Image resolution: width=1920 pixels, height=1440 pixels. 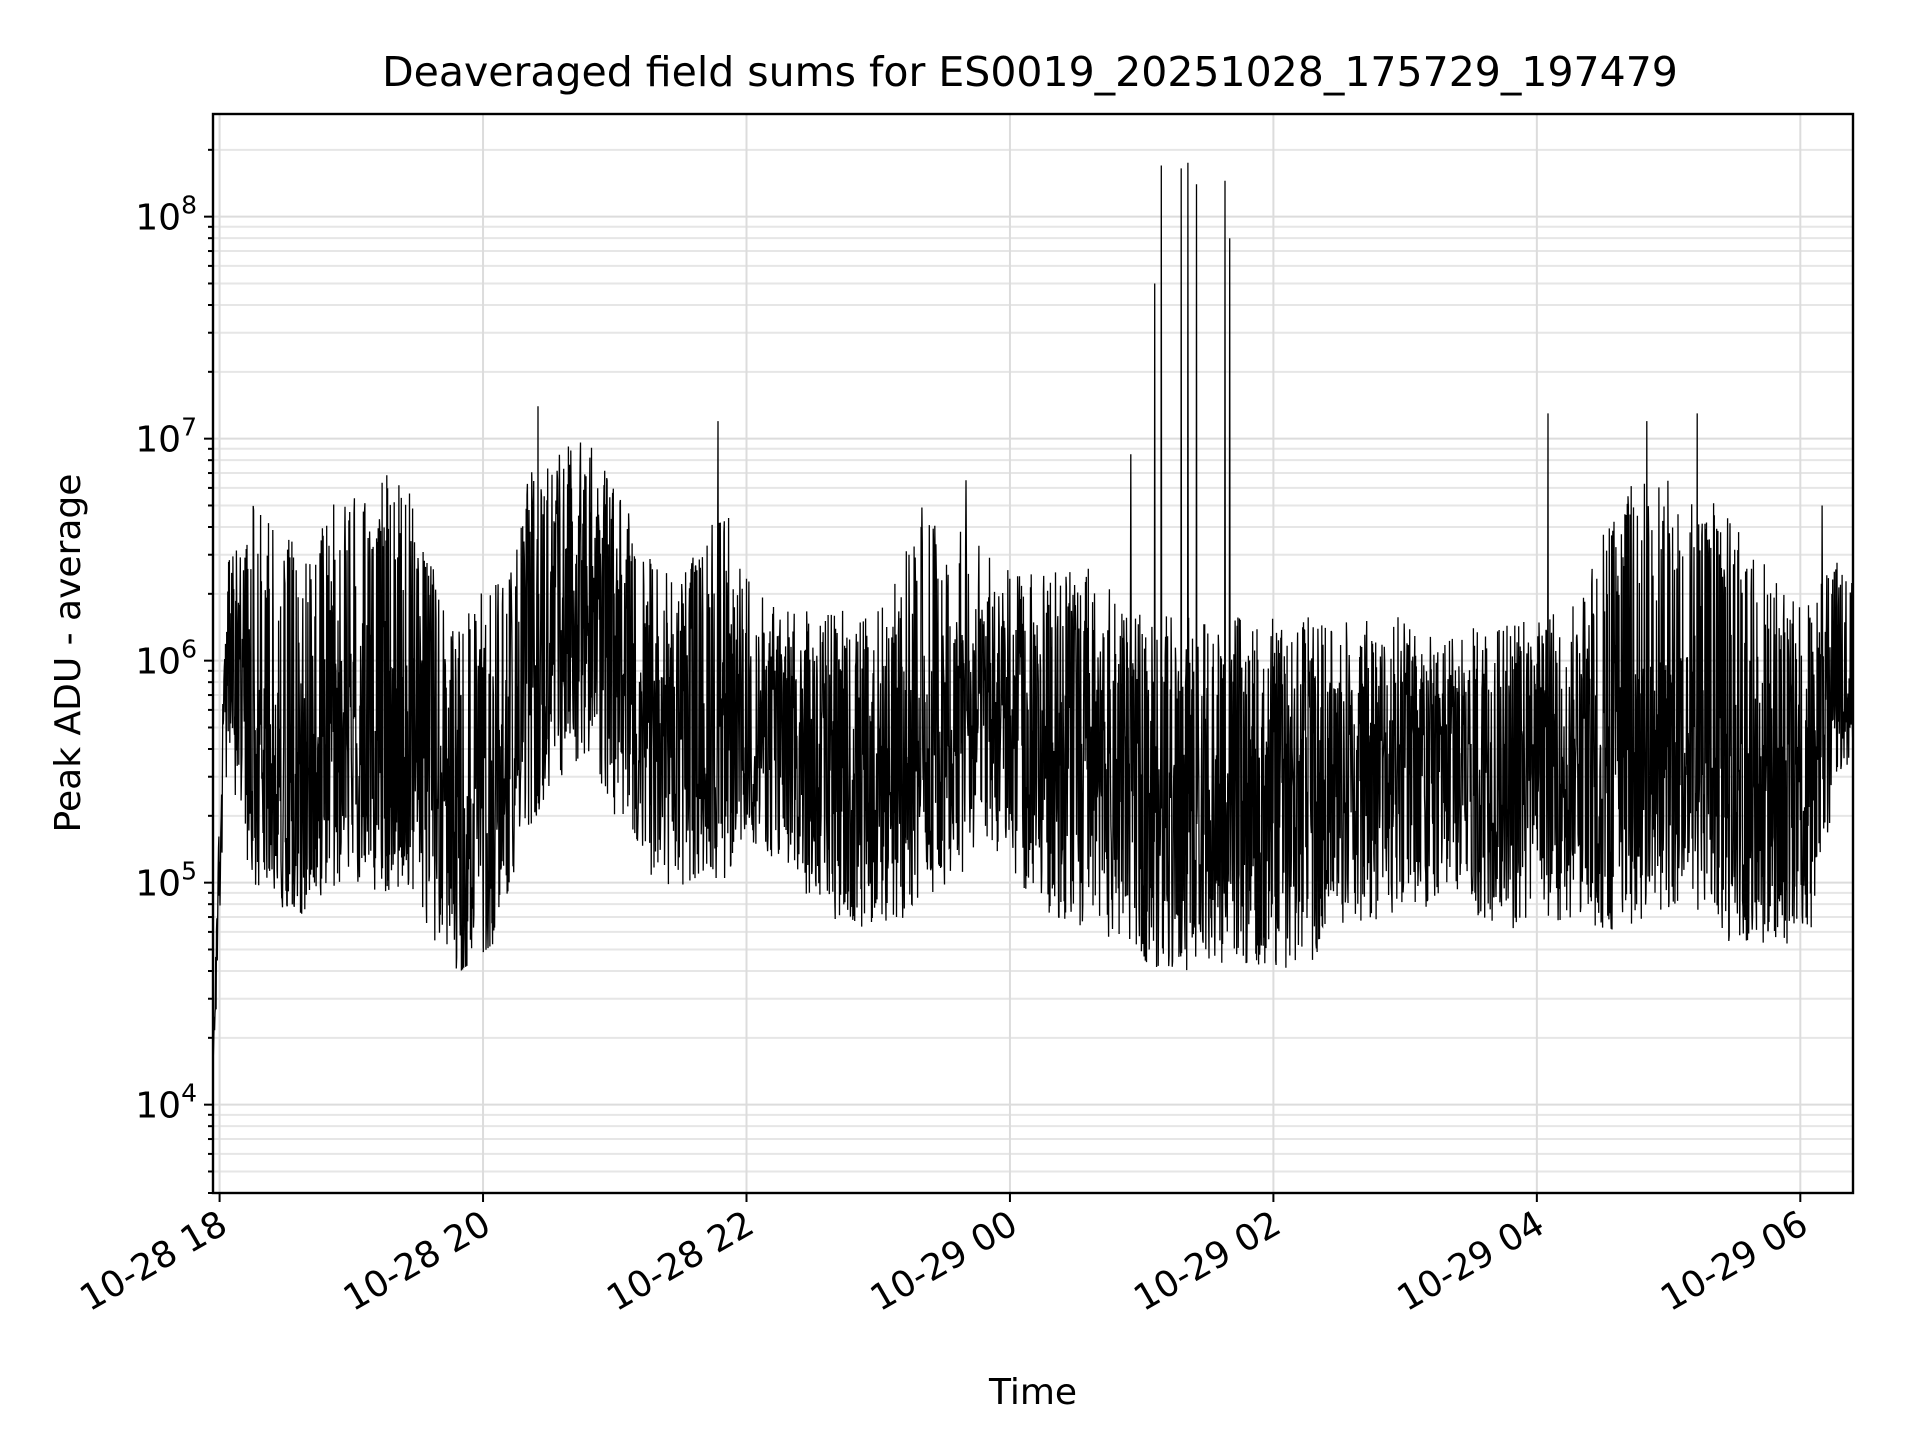 I want to click on y-tick-label: 10⁸, so click(x=166, y=215).